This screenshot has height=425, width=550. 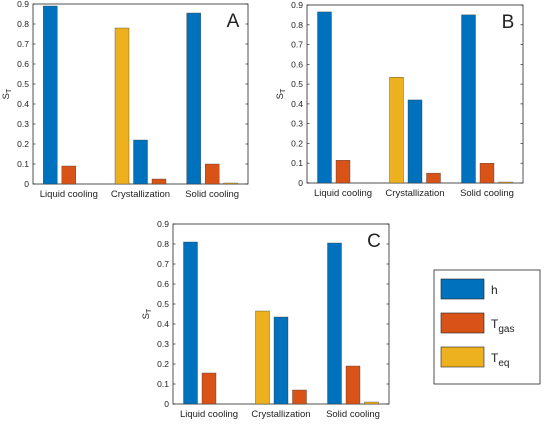 I want to click on legend: h Tgas Teq, so click(x=487, y=327).